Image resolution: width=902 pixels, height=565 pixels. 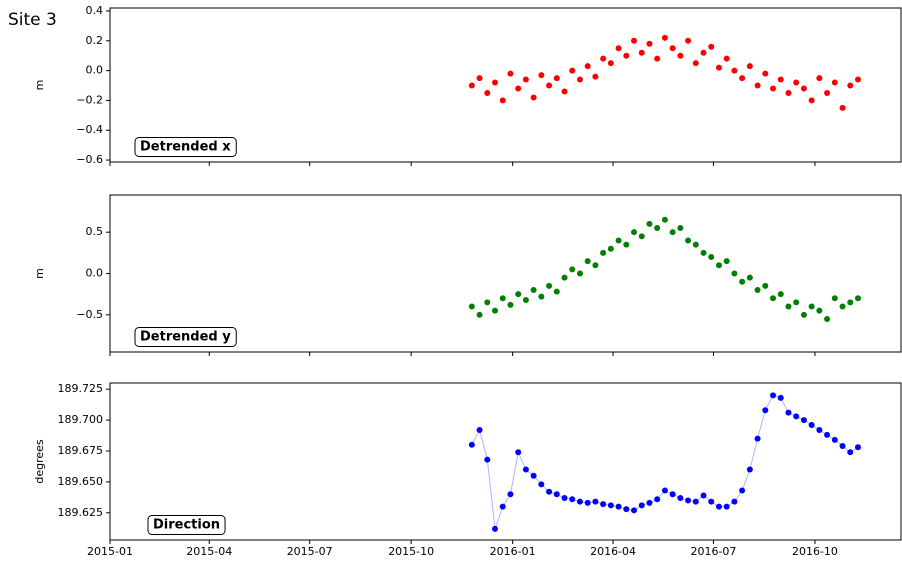 What do you see at coordinates (185, 337) in the screenshot?
I see `annotation: Detrended y` at bounding box center [185, 337].